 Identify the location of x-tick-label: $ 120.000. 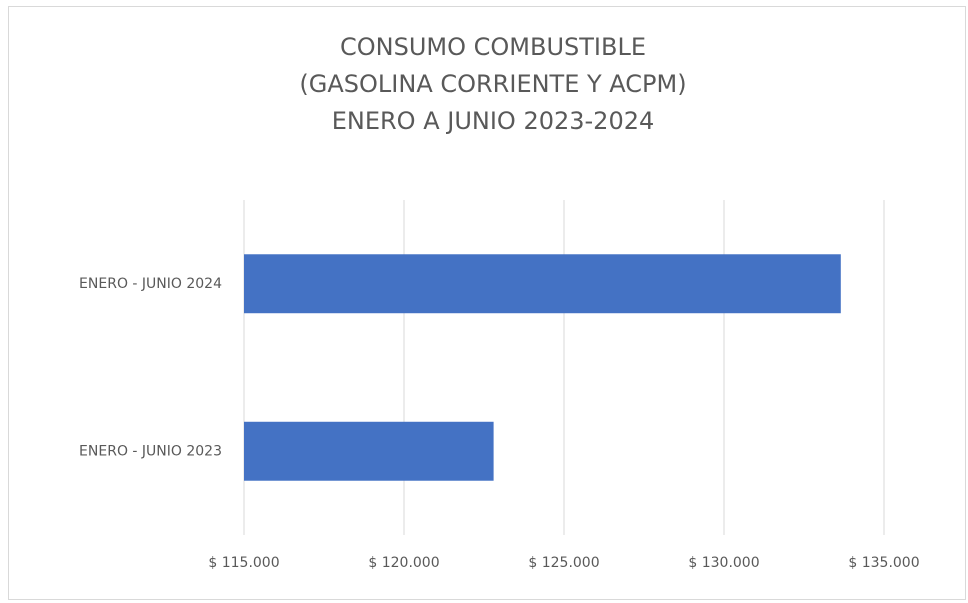
(403, 563).